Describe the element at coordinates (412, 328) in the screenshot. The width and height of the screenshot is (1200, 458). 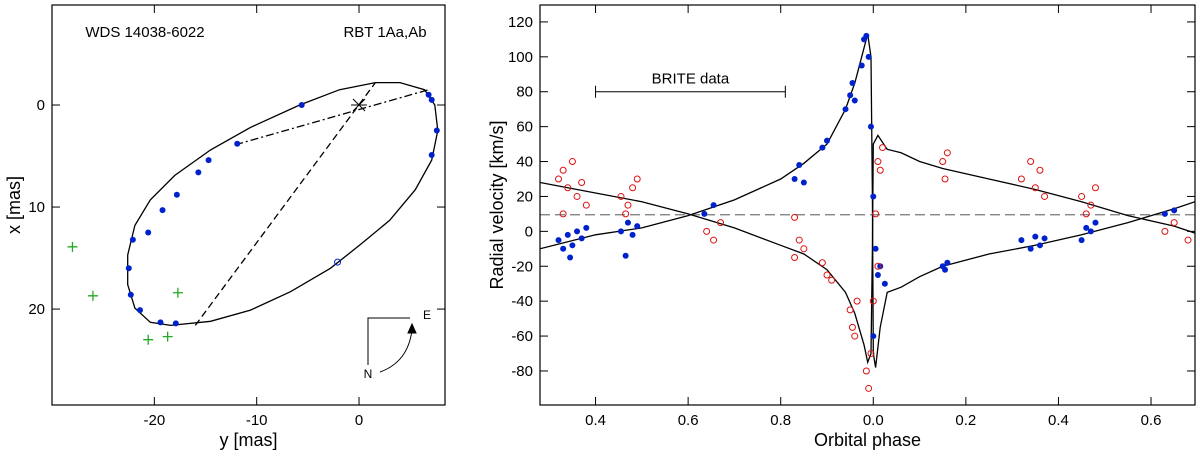
I see `compass-arrowhead` at that location.